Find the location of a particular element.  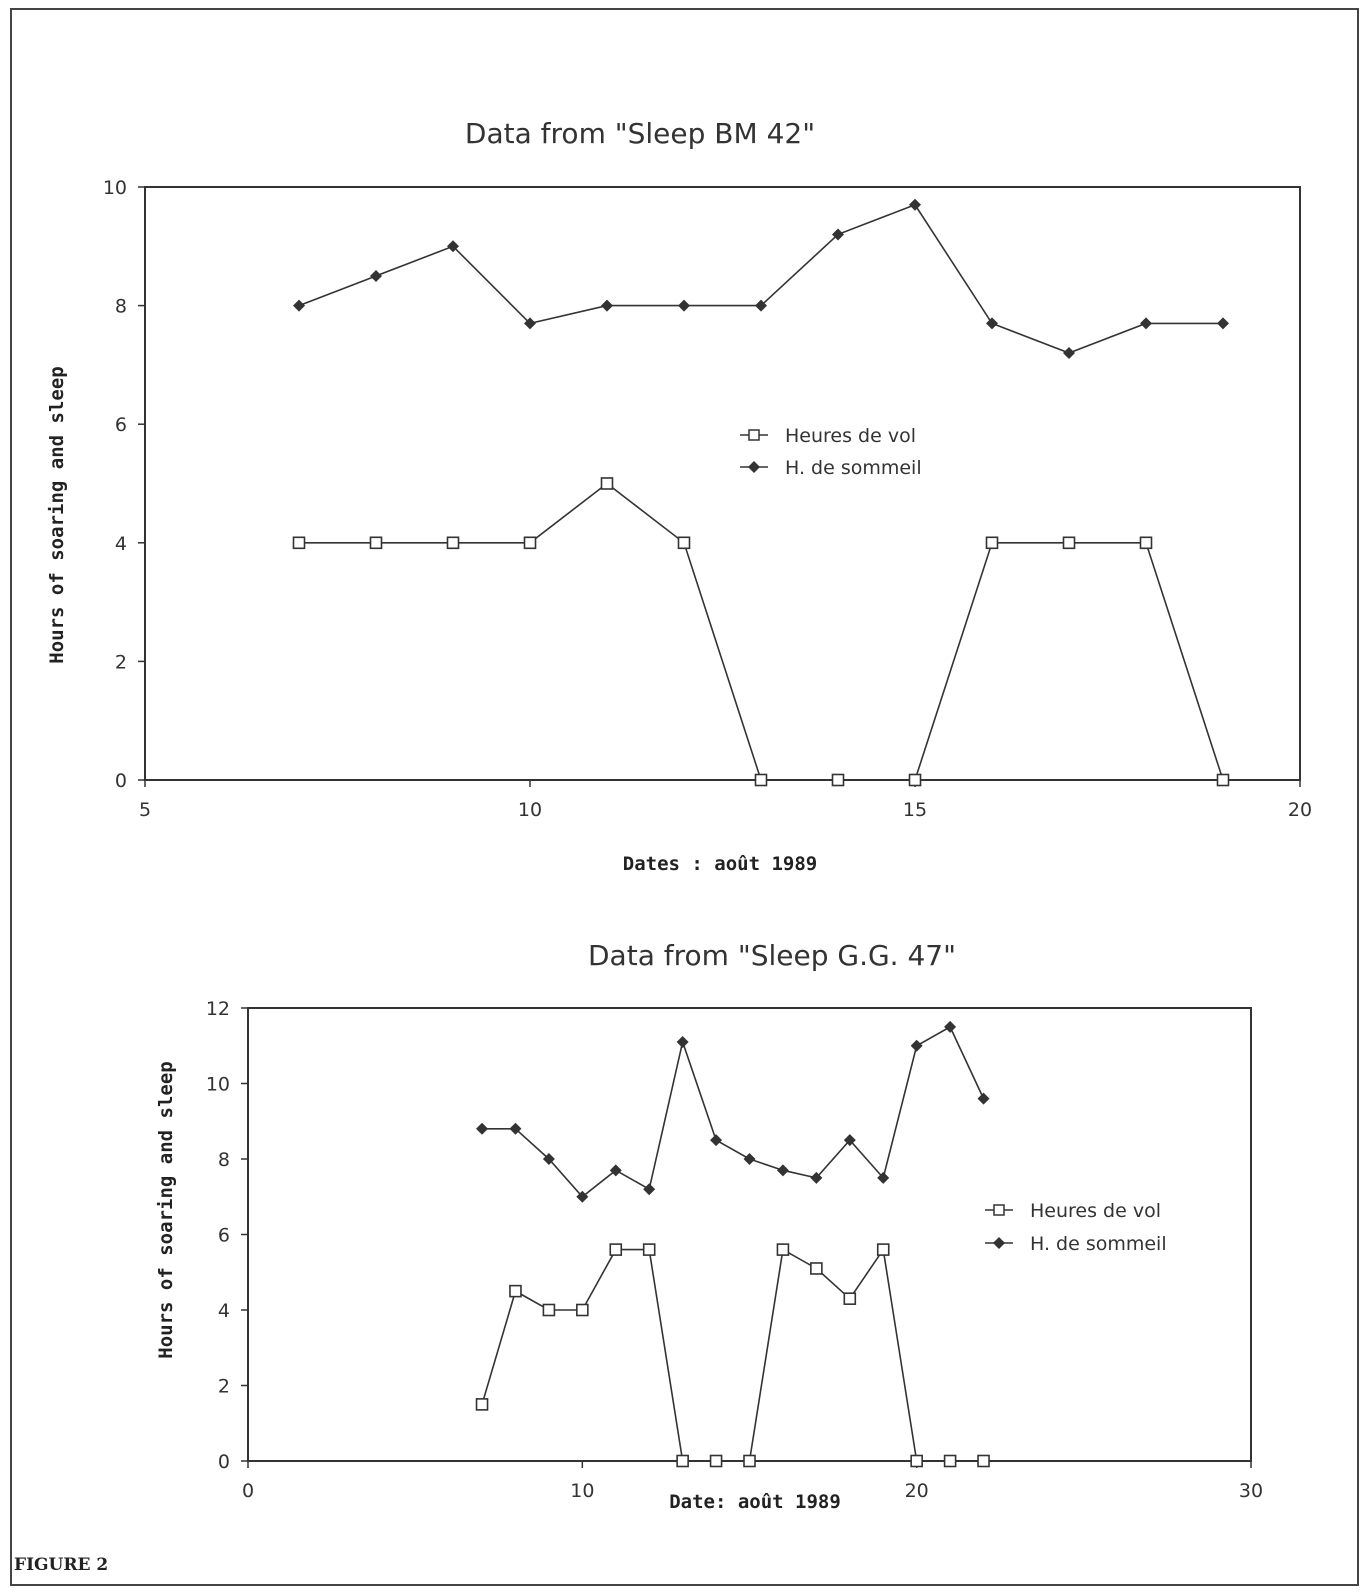

series-line-h-de-sommeil is located at coordinates (760, 278).